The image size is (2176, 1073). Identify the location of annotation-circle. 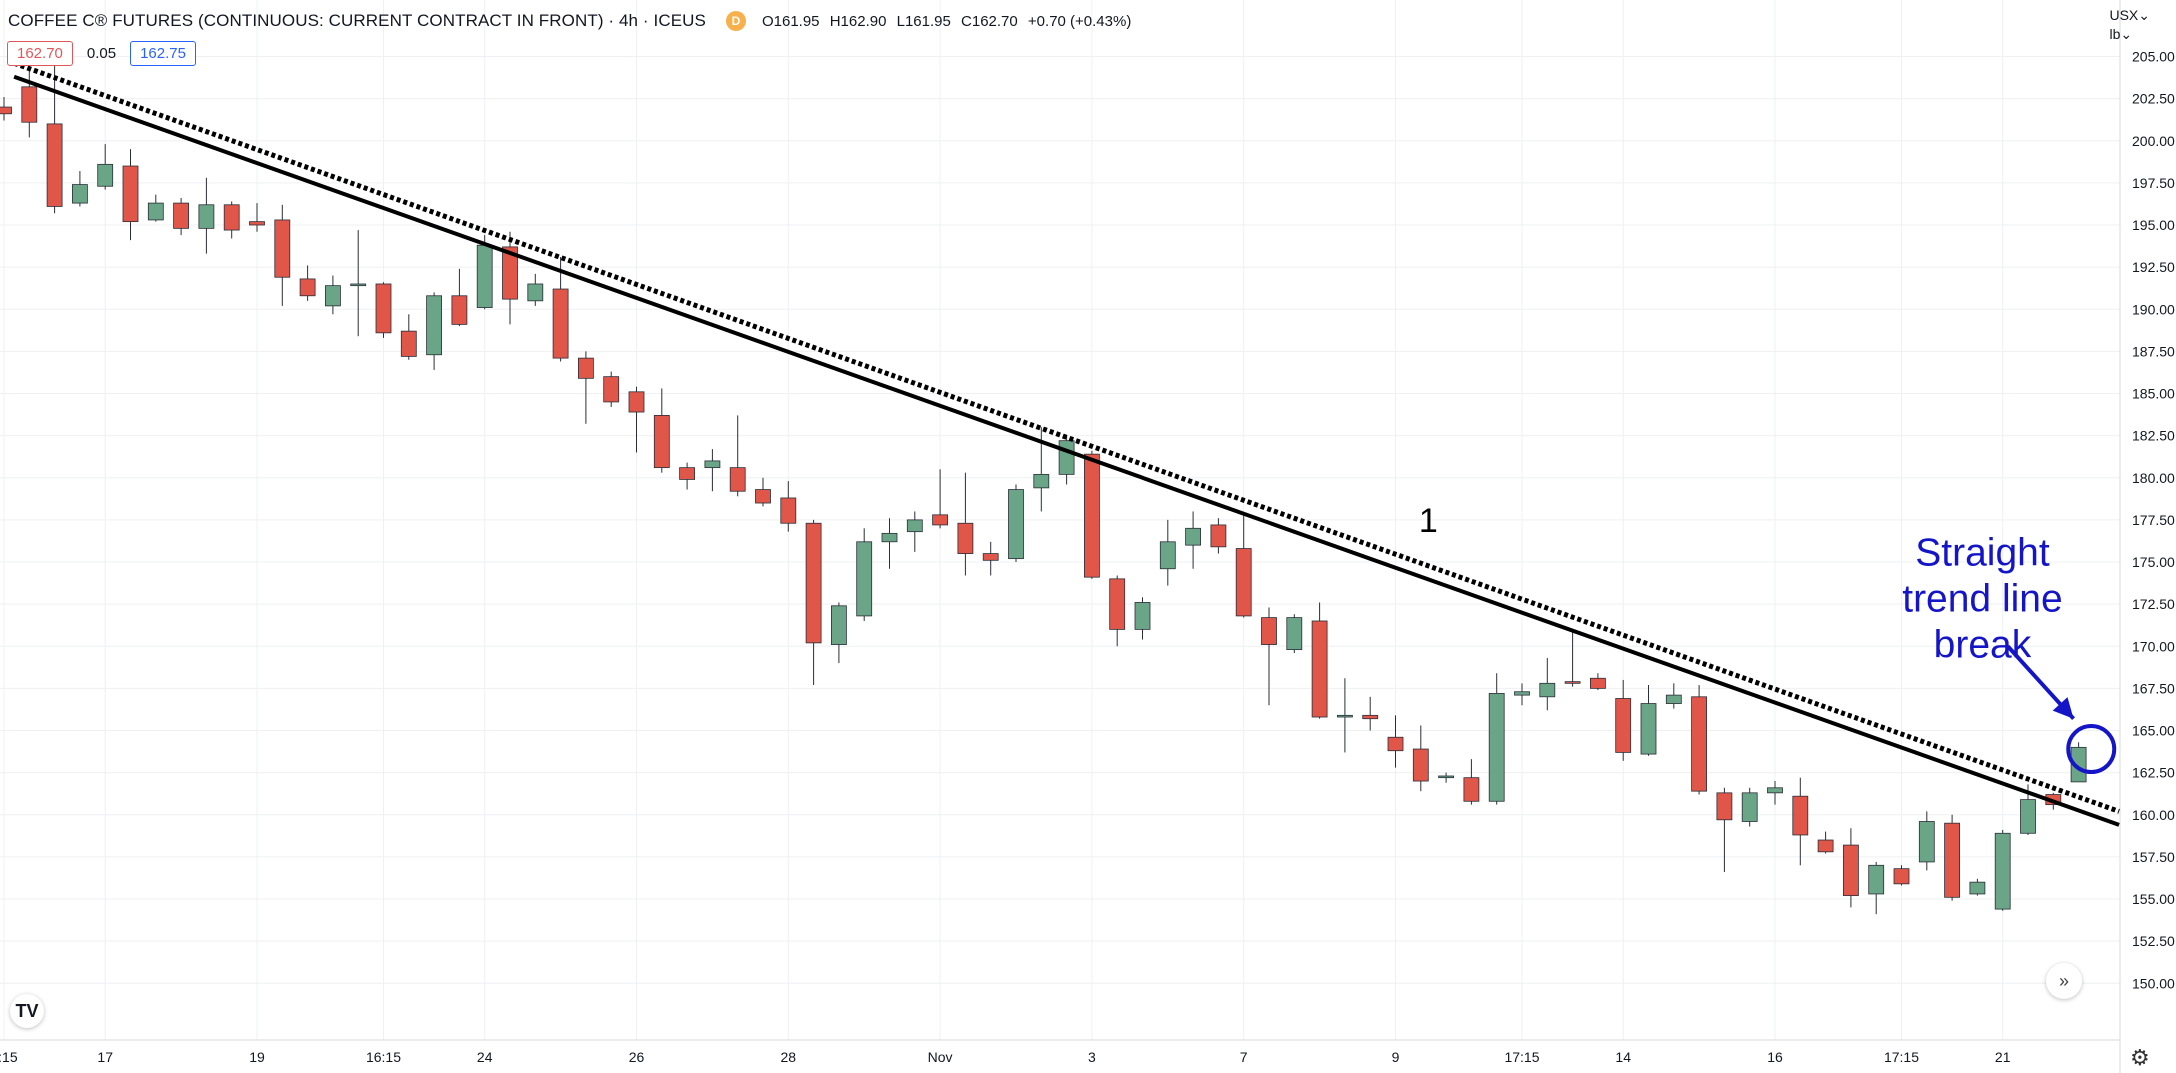
(2091, 749).